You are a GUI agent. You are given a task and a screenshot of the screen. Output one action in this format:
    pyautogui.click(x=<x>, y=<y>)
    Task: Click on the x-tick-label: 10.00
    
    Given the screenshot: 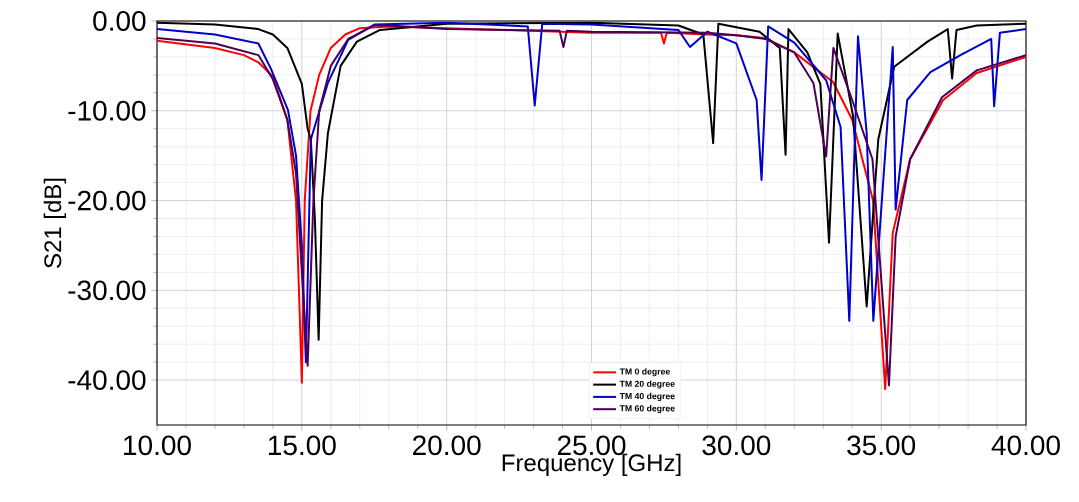 What is the action you would take?
    pyautogui.click(x=157, y=445)
    